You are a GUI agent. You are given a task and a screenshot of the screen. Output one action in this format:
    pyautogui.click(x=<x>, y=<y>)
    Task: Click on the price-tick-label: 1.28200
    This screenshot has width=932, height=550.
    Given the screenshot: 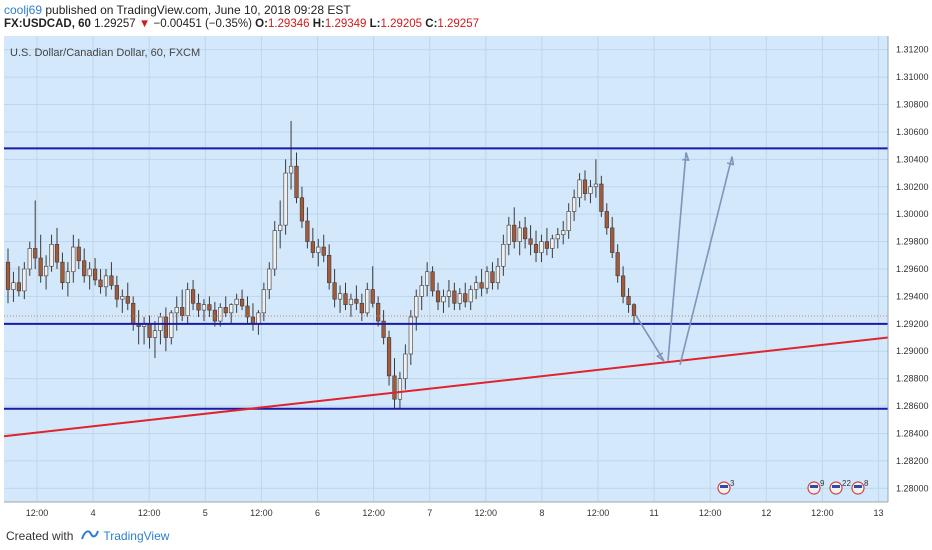 What is the action you would take?
    pyautogui.click(x=912, y=461)
    